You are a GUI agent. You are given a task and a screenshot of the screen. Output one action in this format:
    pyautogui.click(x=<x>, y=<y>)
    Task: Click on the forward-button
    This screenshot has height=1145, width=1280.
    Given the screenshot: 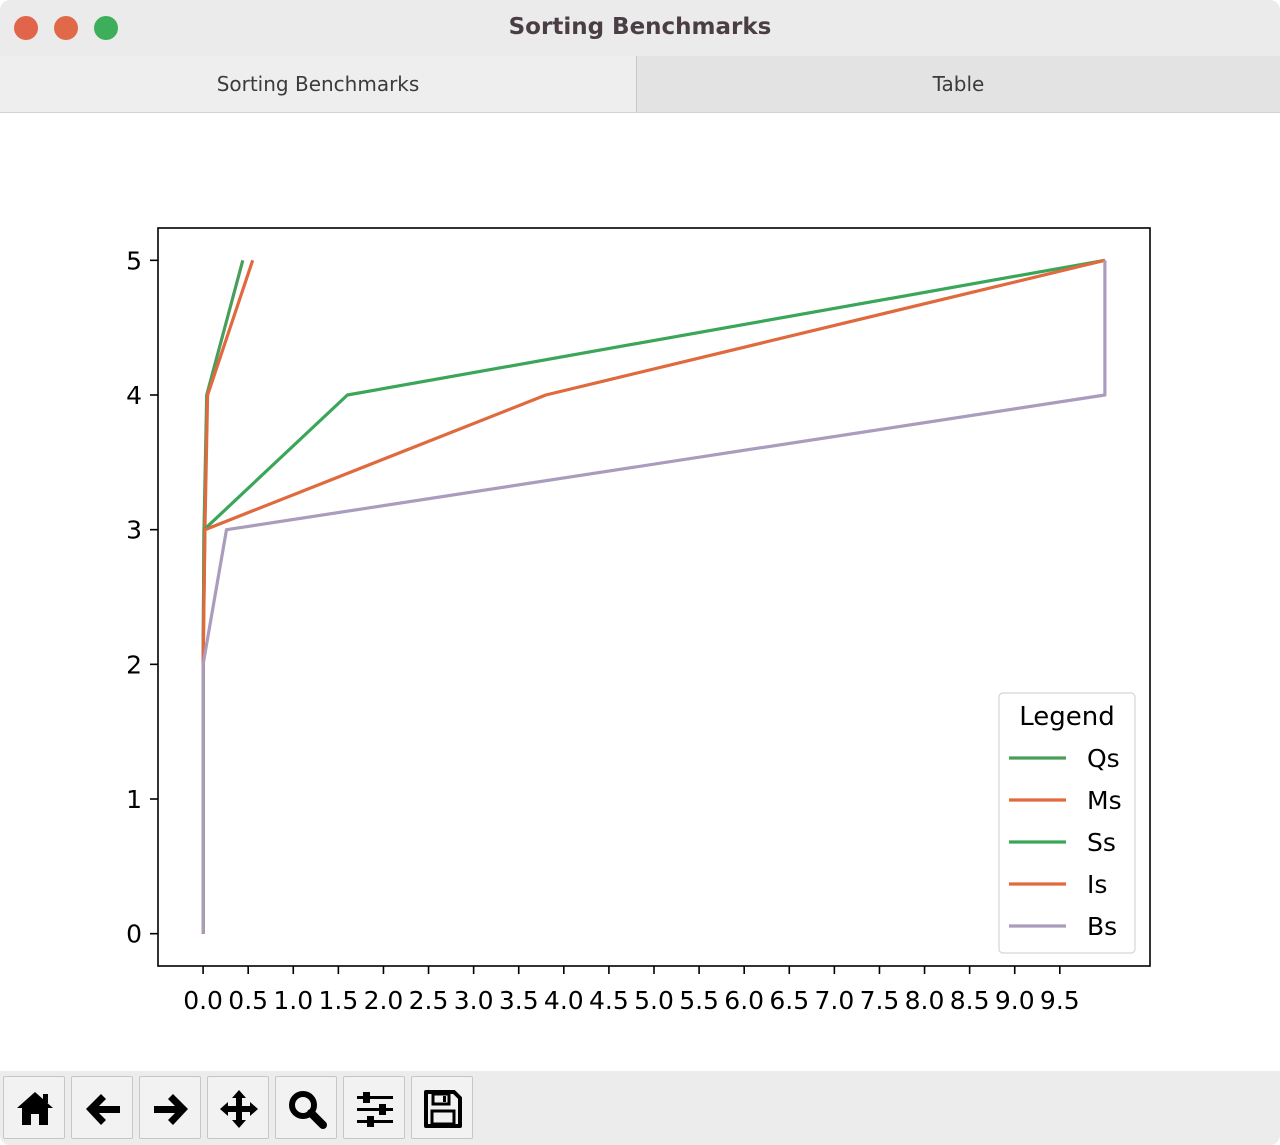 What is the action you would take?
    pyautogui.click(x=170, y=1107)
    